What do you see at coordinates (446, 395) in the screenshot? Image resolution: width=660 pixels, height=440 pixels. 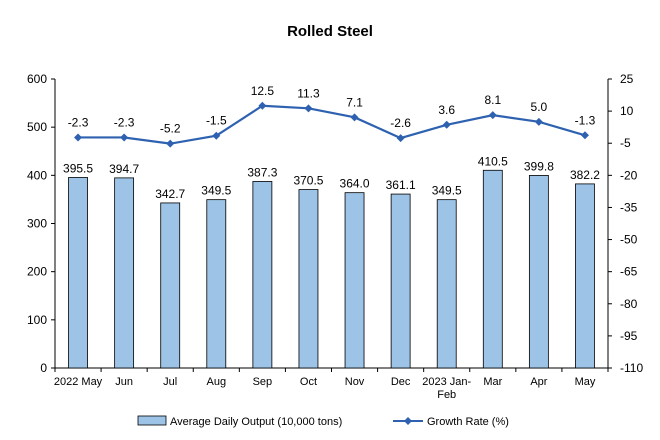 I see `x-category-label-line: Feb` at bounding box center [446, 395].